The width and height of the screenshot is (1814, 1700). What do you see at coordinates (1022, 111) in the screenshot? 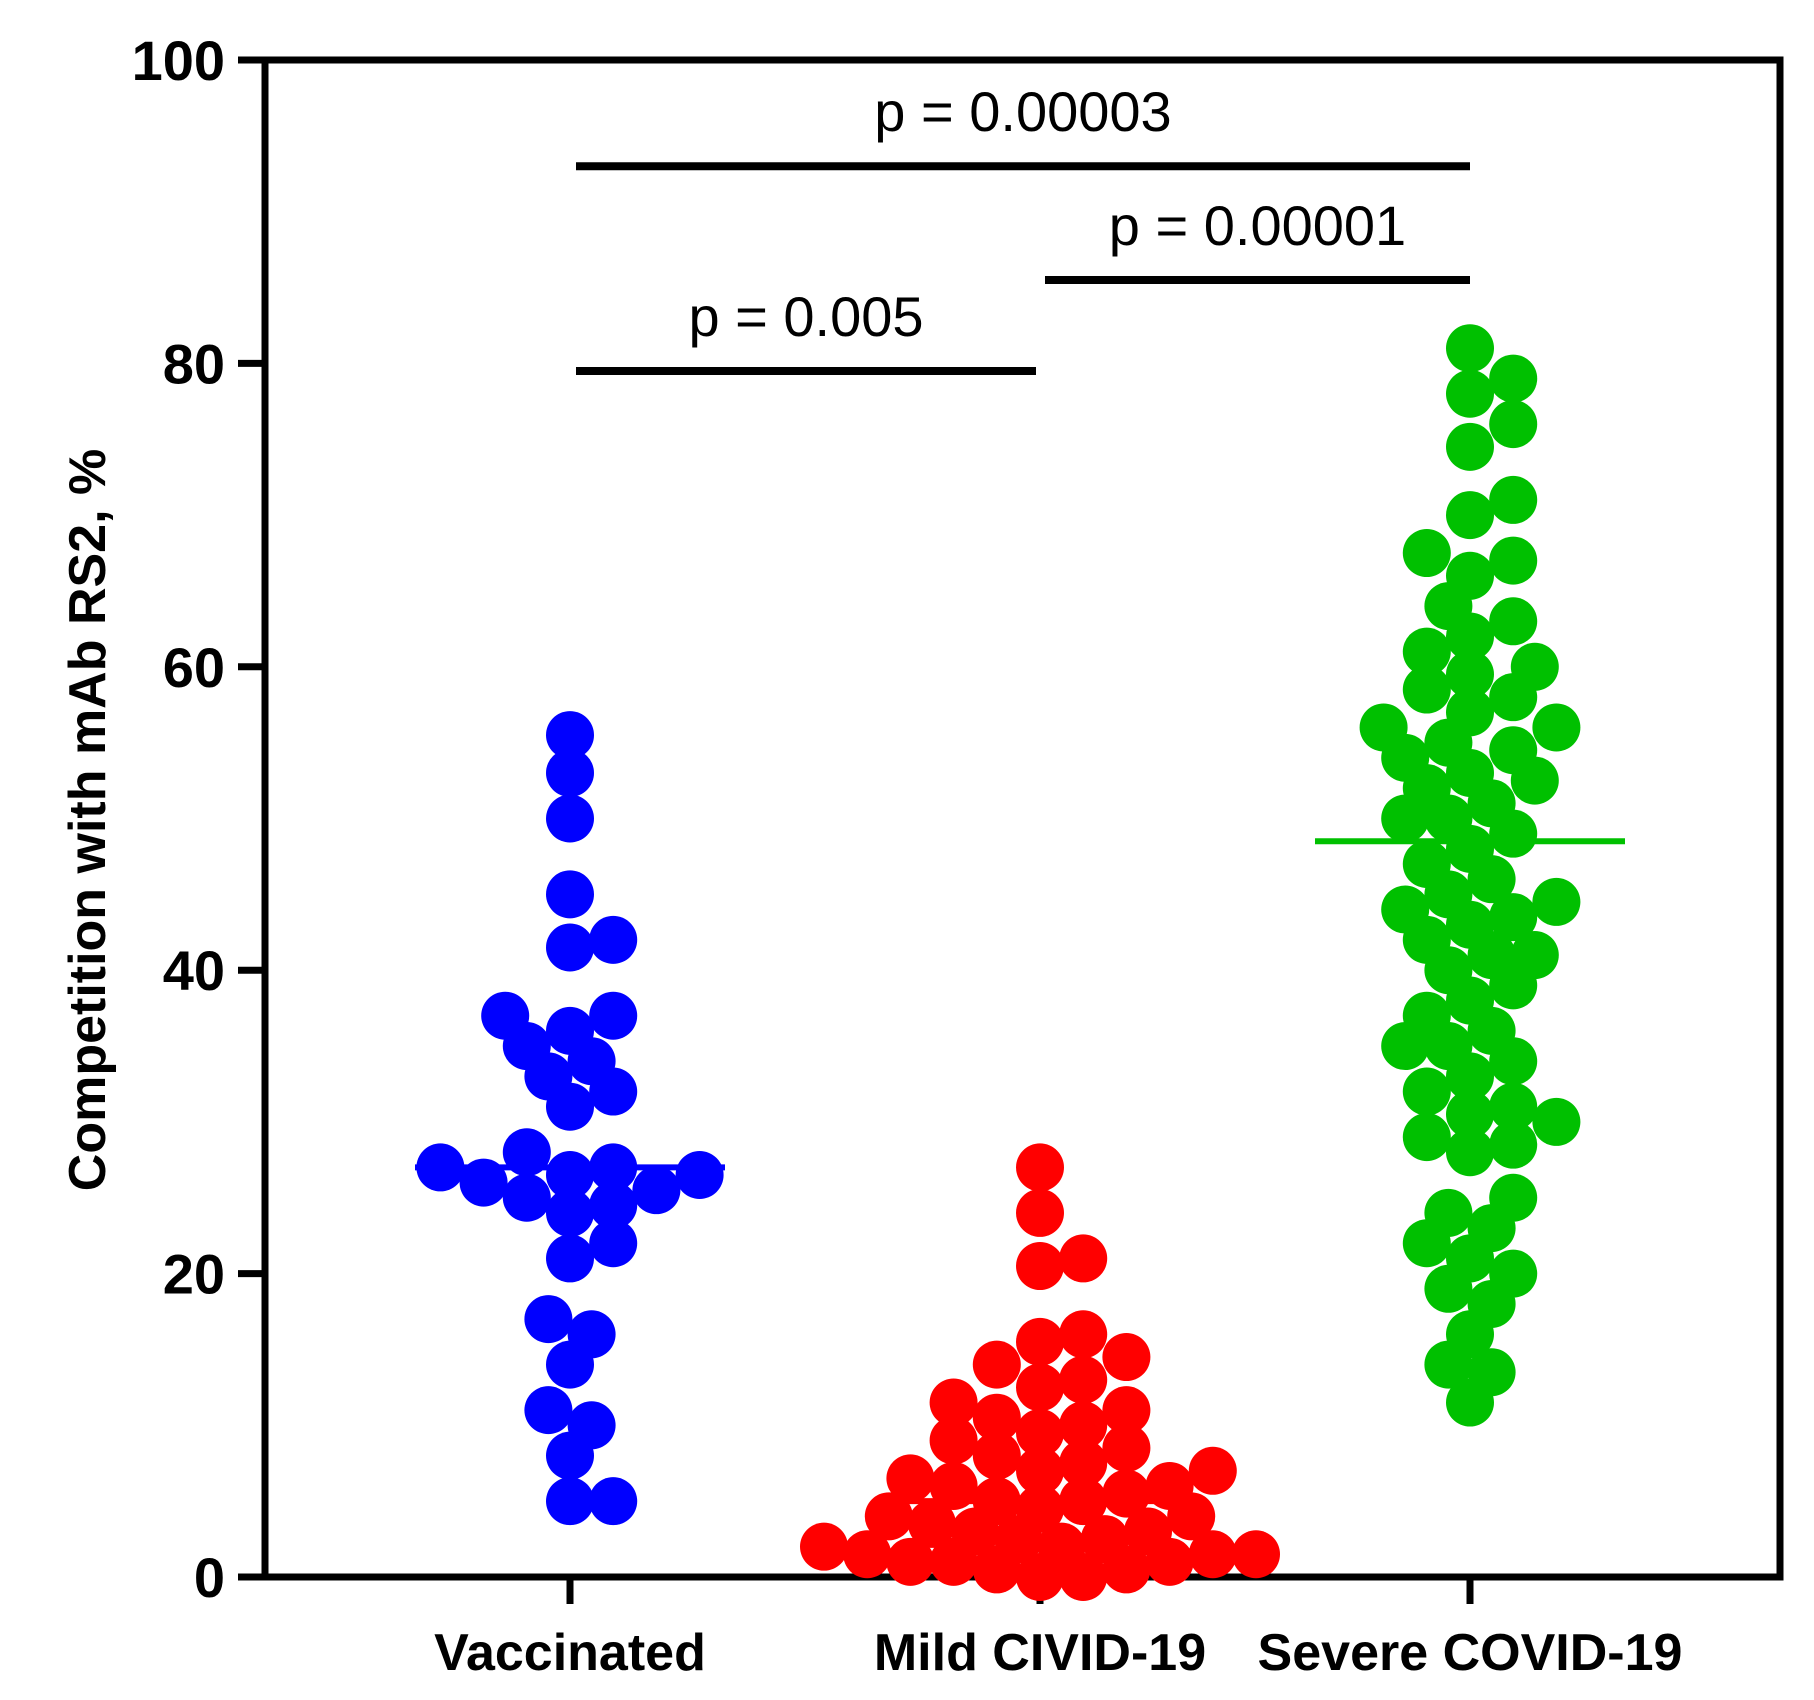
I see `p-value-label: p = 0.00003` at bounding box center [1022, 111].